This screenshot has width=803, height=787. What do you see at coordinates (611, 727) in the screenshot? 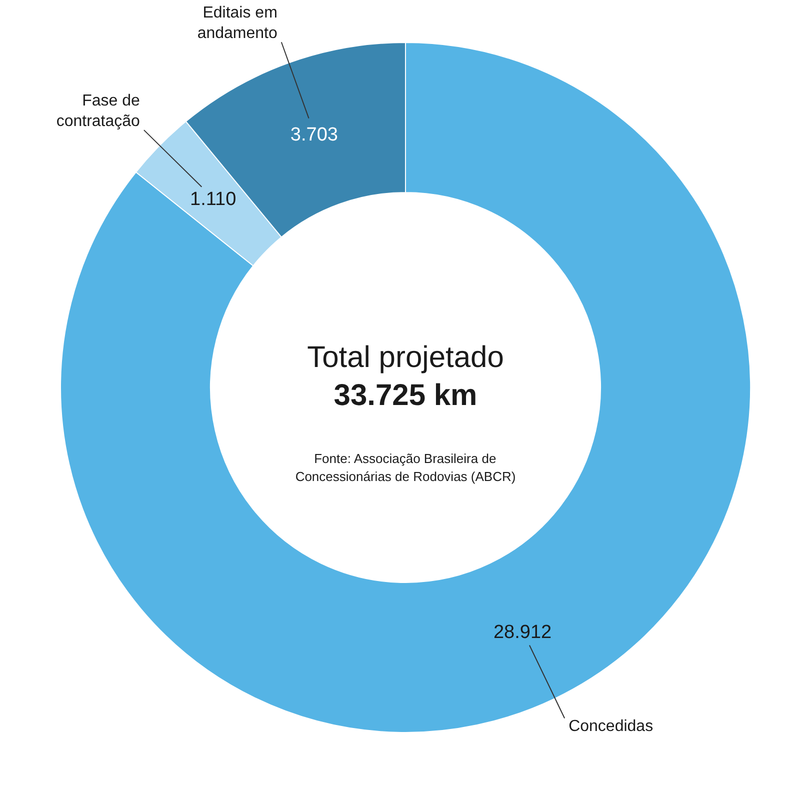
I see `slice-label: Concedidas` at bounding box center [611, 727].